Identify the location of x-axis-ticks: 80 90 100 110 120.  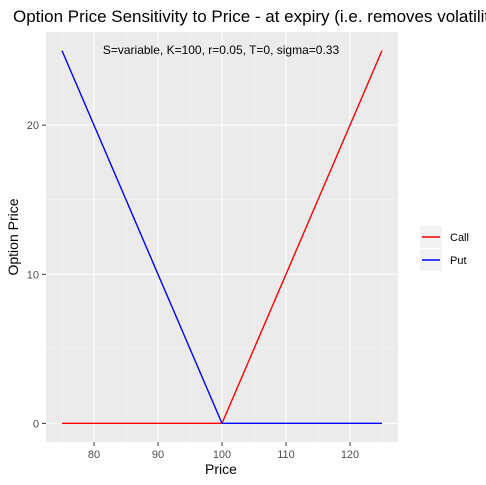
(223, 451).